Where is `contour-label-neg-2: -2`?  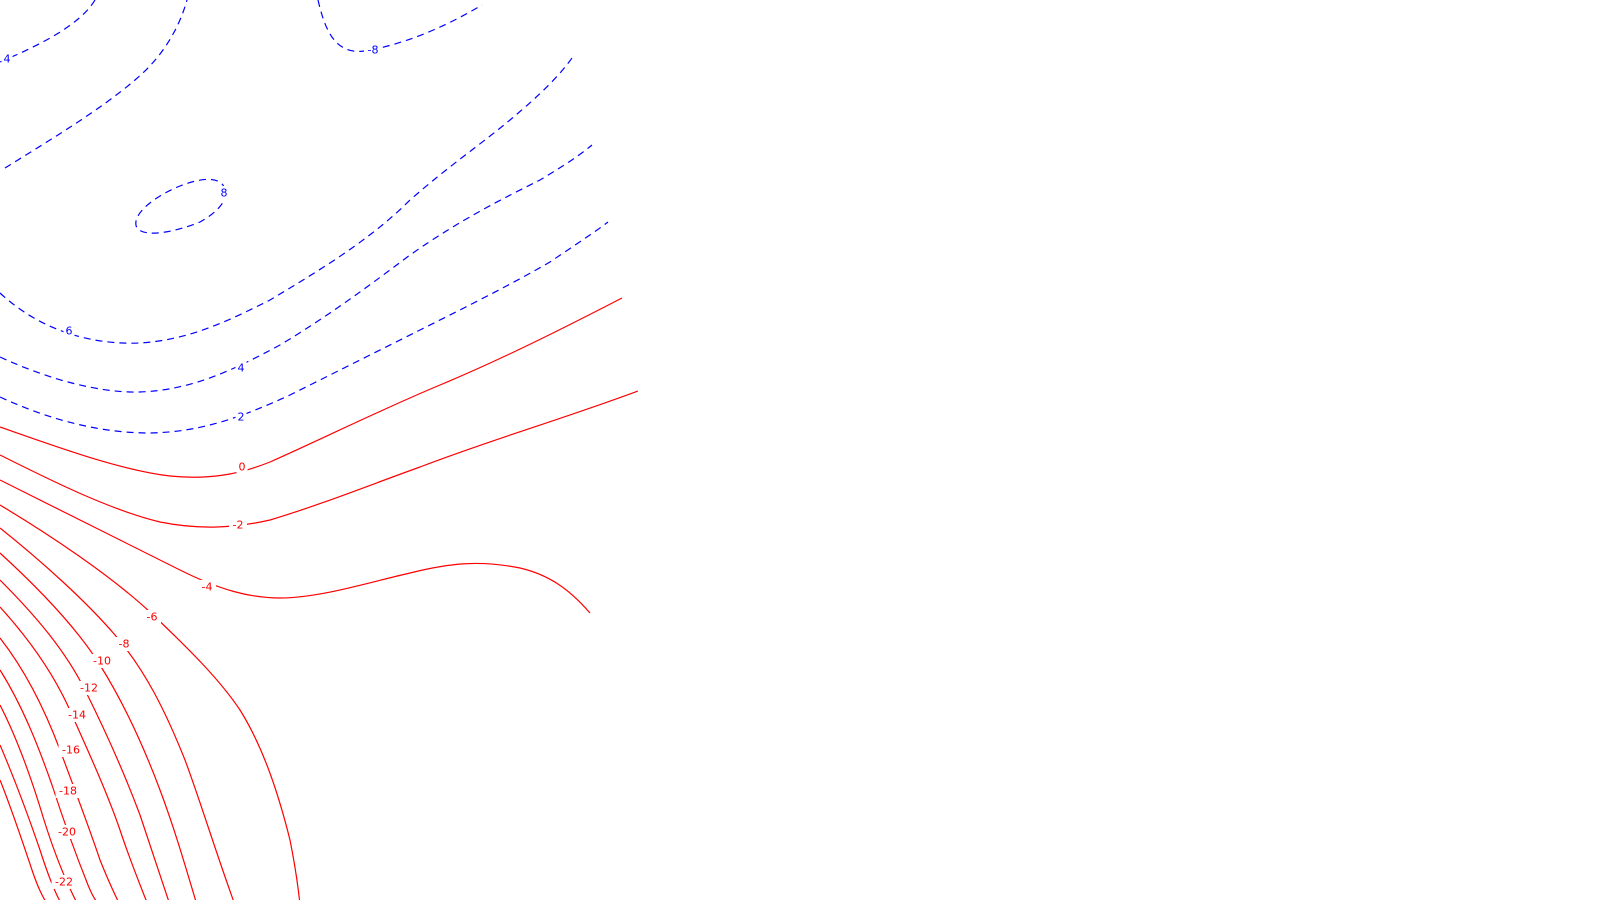
contour-label-neg-2: -2 is located at coordinates (238, 525).